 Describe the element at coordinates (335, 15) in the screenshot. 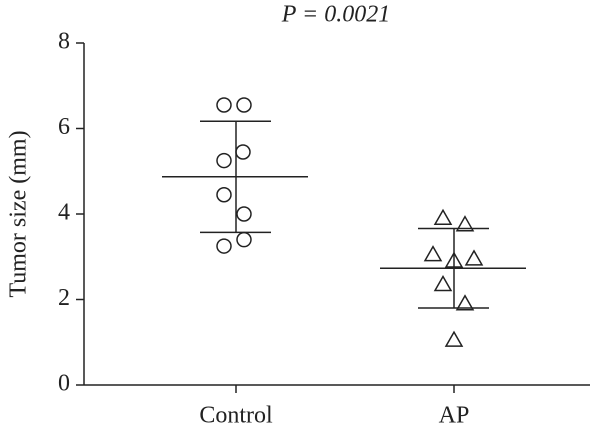

I see `chart-title: P = 0.0021` at that location.